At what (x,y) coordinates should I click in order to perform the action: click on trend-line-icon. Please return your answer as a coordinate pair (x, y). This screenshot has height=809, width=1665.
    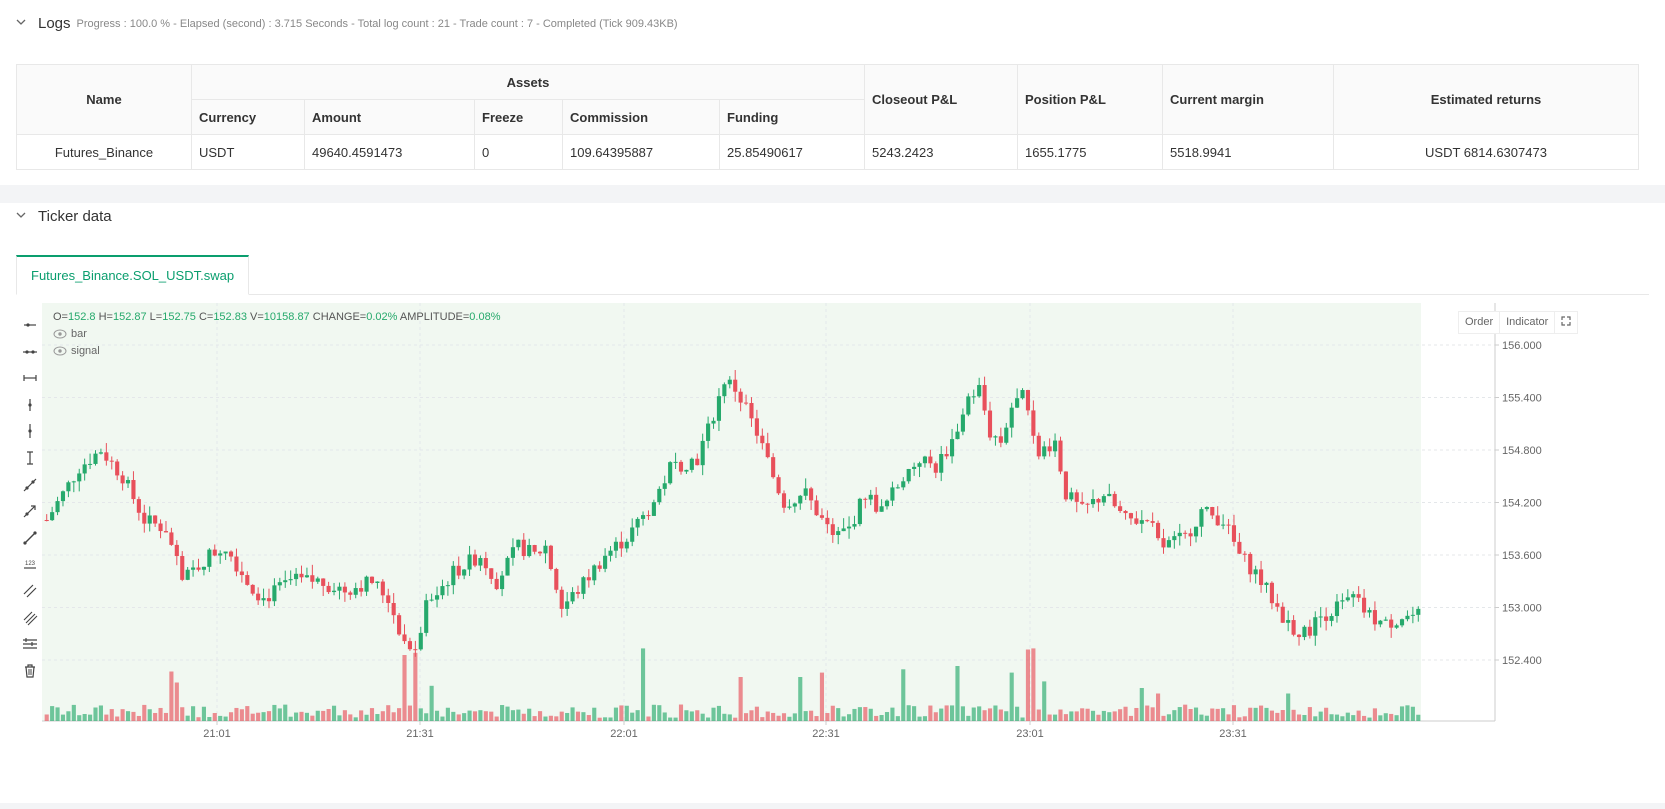
    Looking at the image, I should click on (30, 485).